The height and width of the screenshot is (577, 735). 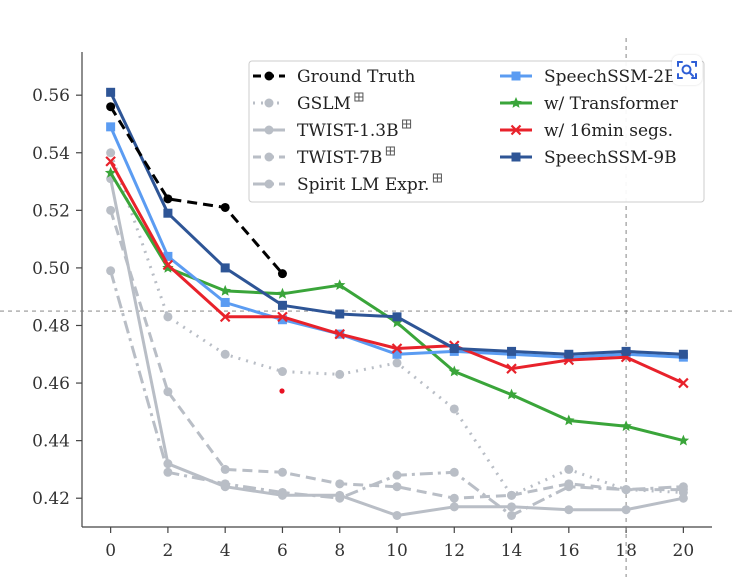 I want to click on x-tick-label: 4, so click(x=225, y=551).